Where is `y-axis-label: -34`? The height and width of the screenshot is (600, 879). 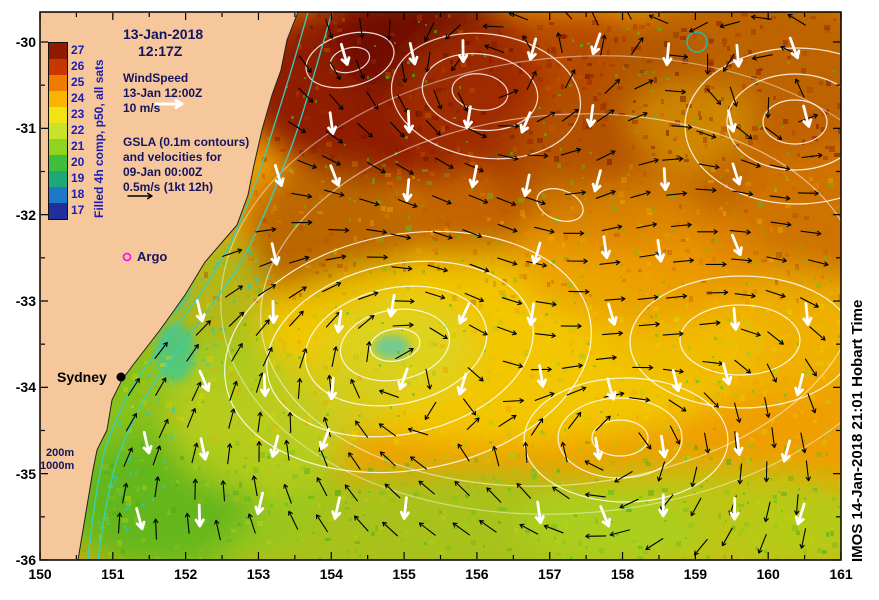 y-axis-label: -34 is located at coordinates (25, 387).